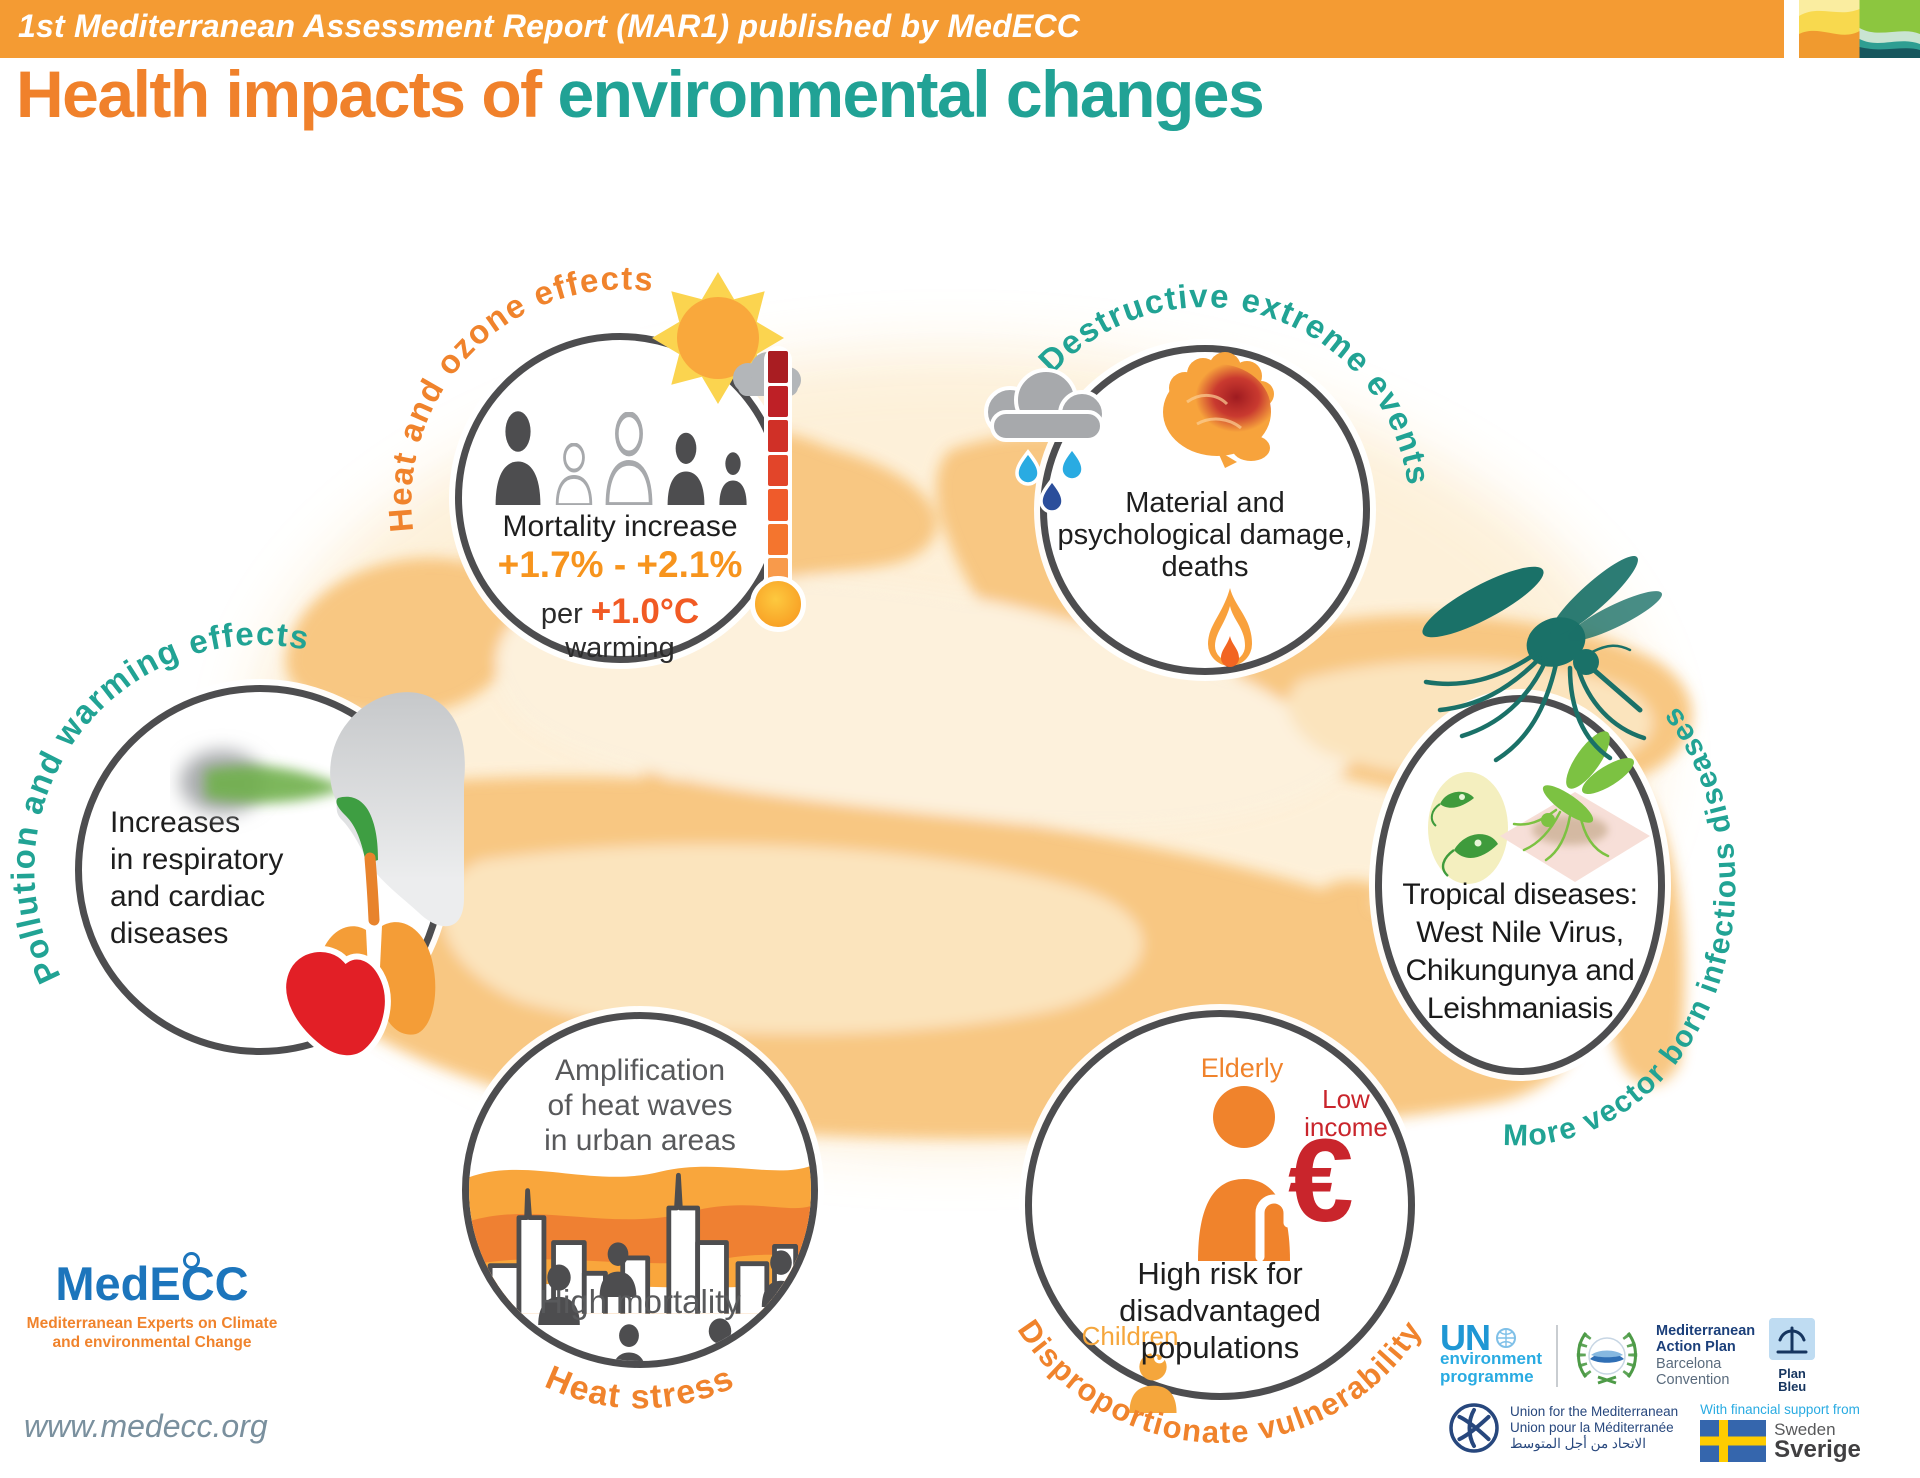 This screenshot has height=1478, width=1920. I want to click on pollution-line-4: diseases, so click(169, 933).